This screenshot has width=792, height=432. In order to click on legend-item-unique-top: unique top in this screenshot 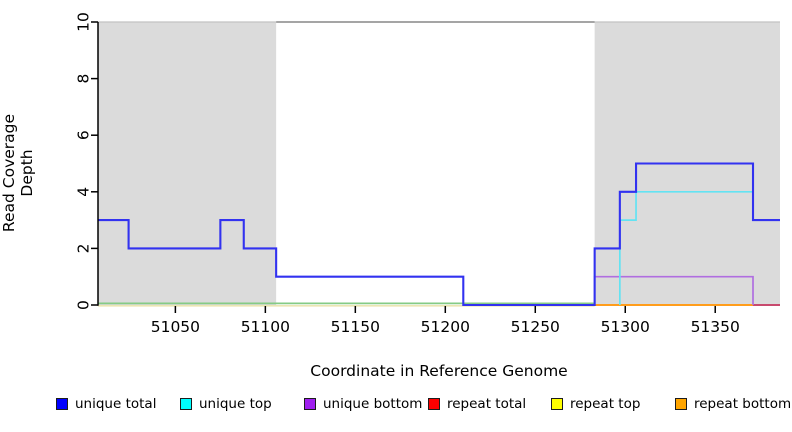, I will do `click(226, 404)`.